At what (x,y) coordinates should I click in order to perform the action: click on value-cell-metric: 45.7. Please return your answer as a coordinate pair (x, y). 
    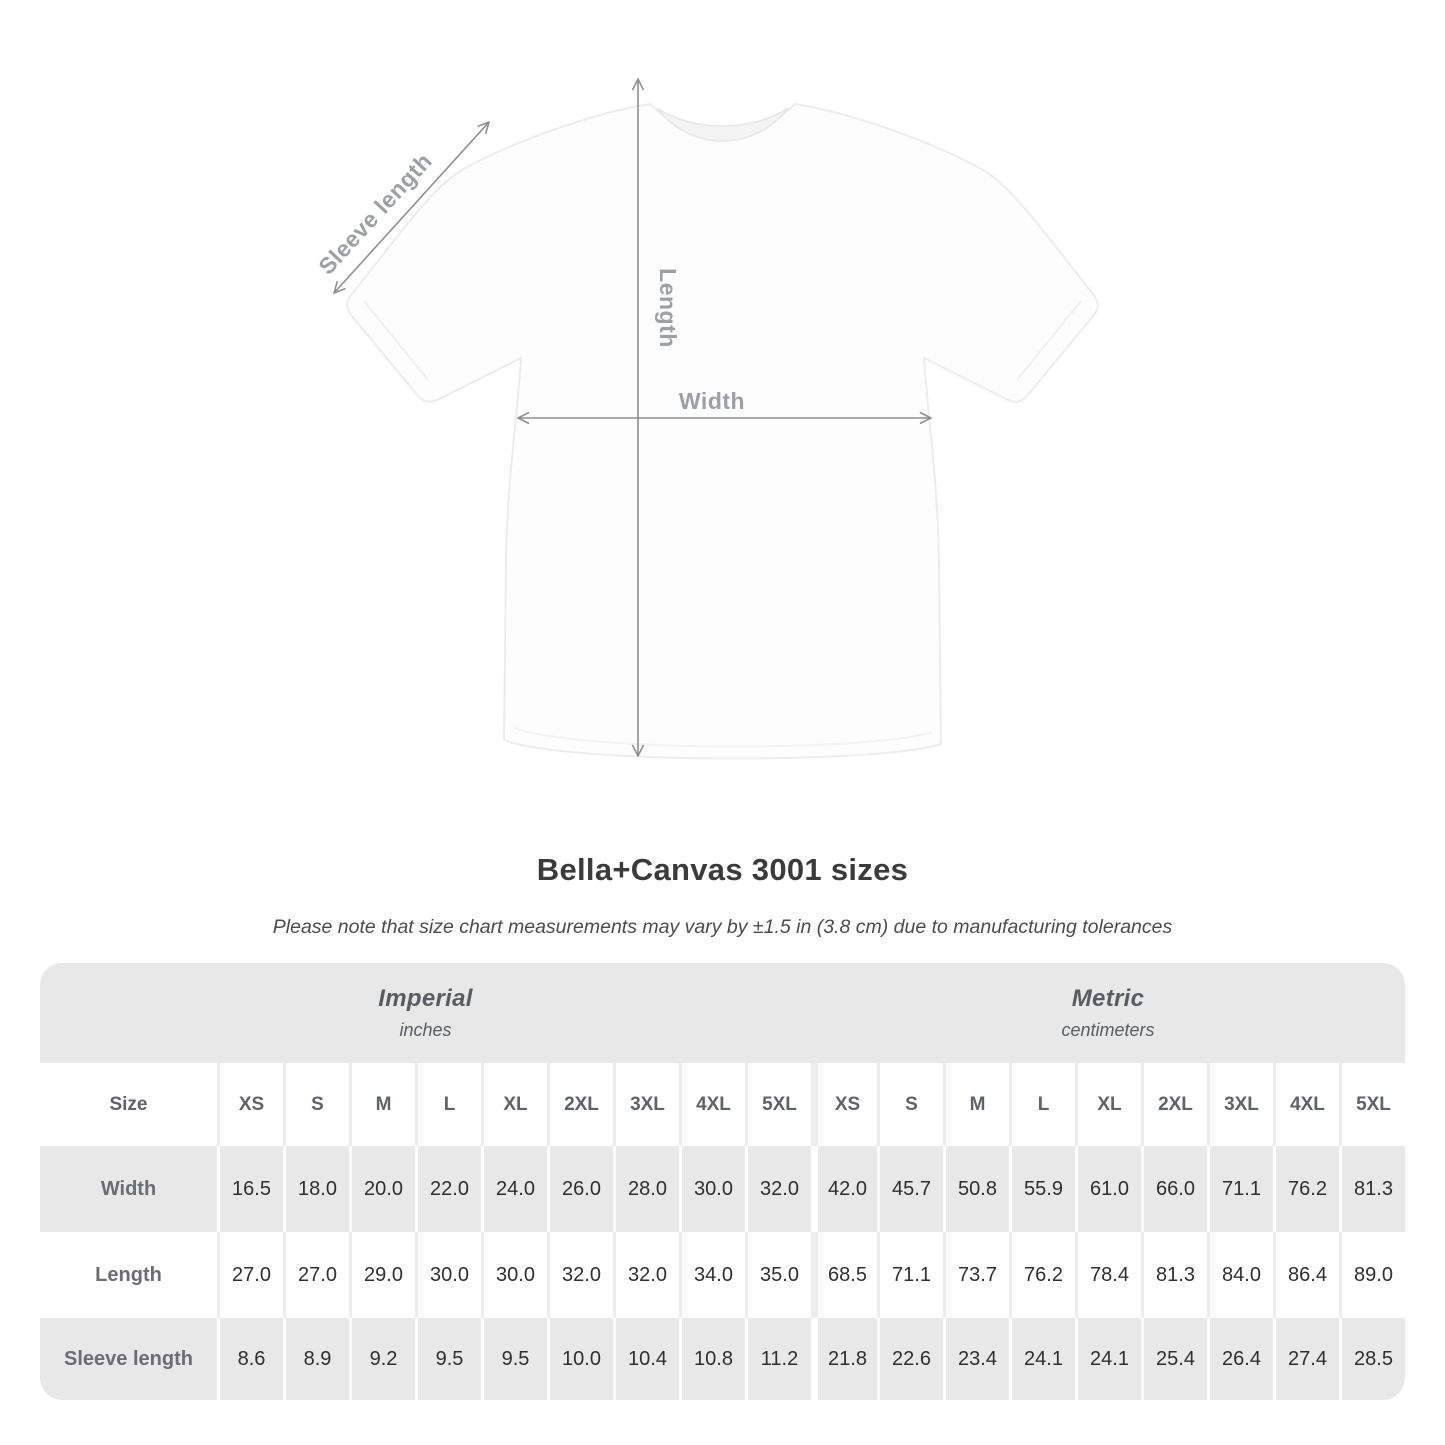
    Looking at the image, I should click on (910, 1189).